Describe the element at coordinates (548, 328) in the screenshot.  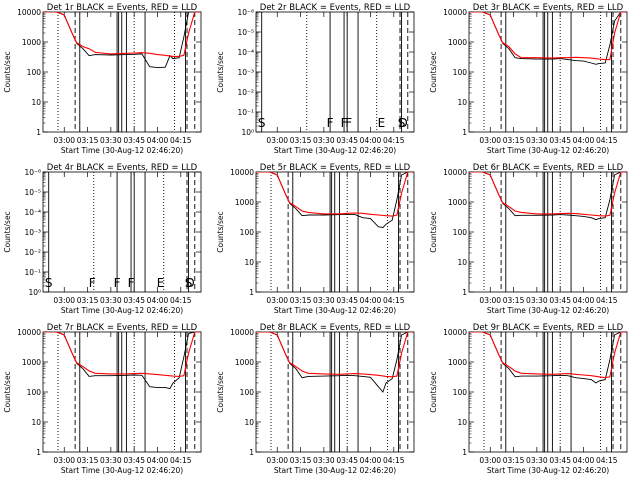
I see `panel-title: Det 9r BLACK = Events, RED = LLD` at that location.